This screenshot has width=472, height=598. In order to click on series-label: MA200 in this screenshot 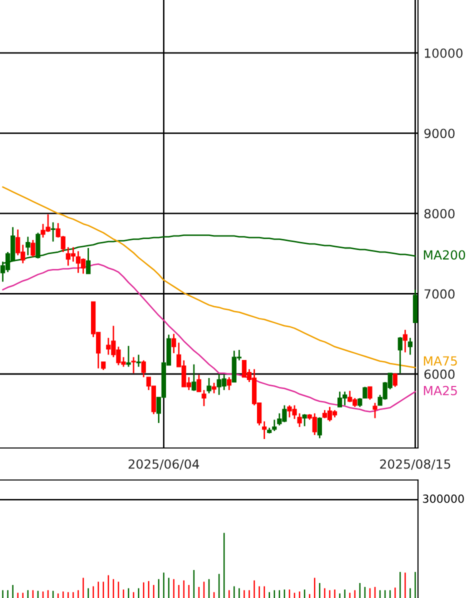, I will do `click(445, 255)`.